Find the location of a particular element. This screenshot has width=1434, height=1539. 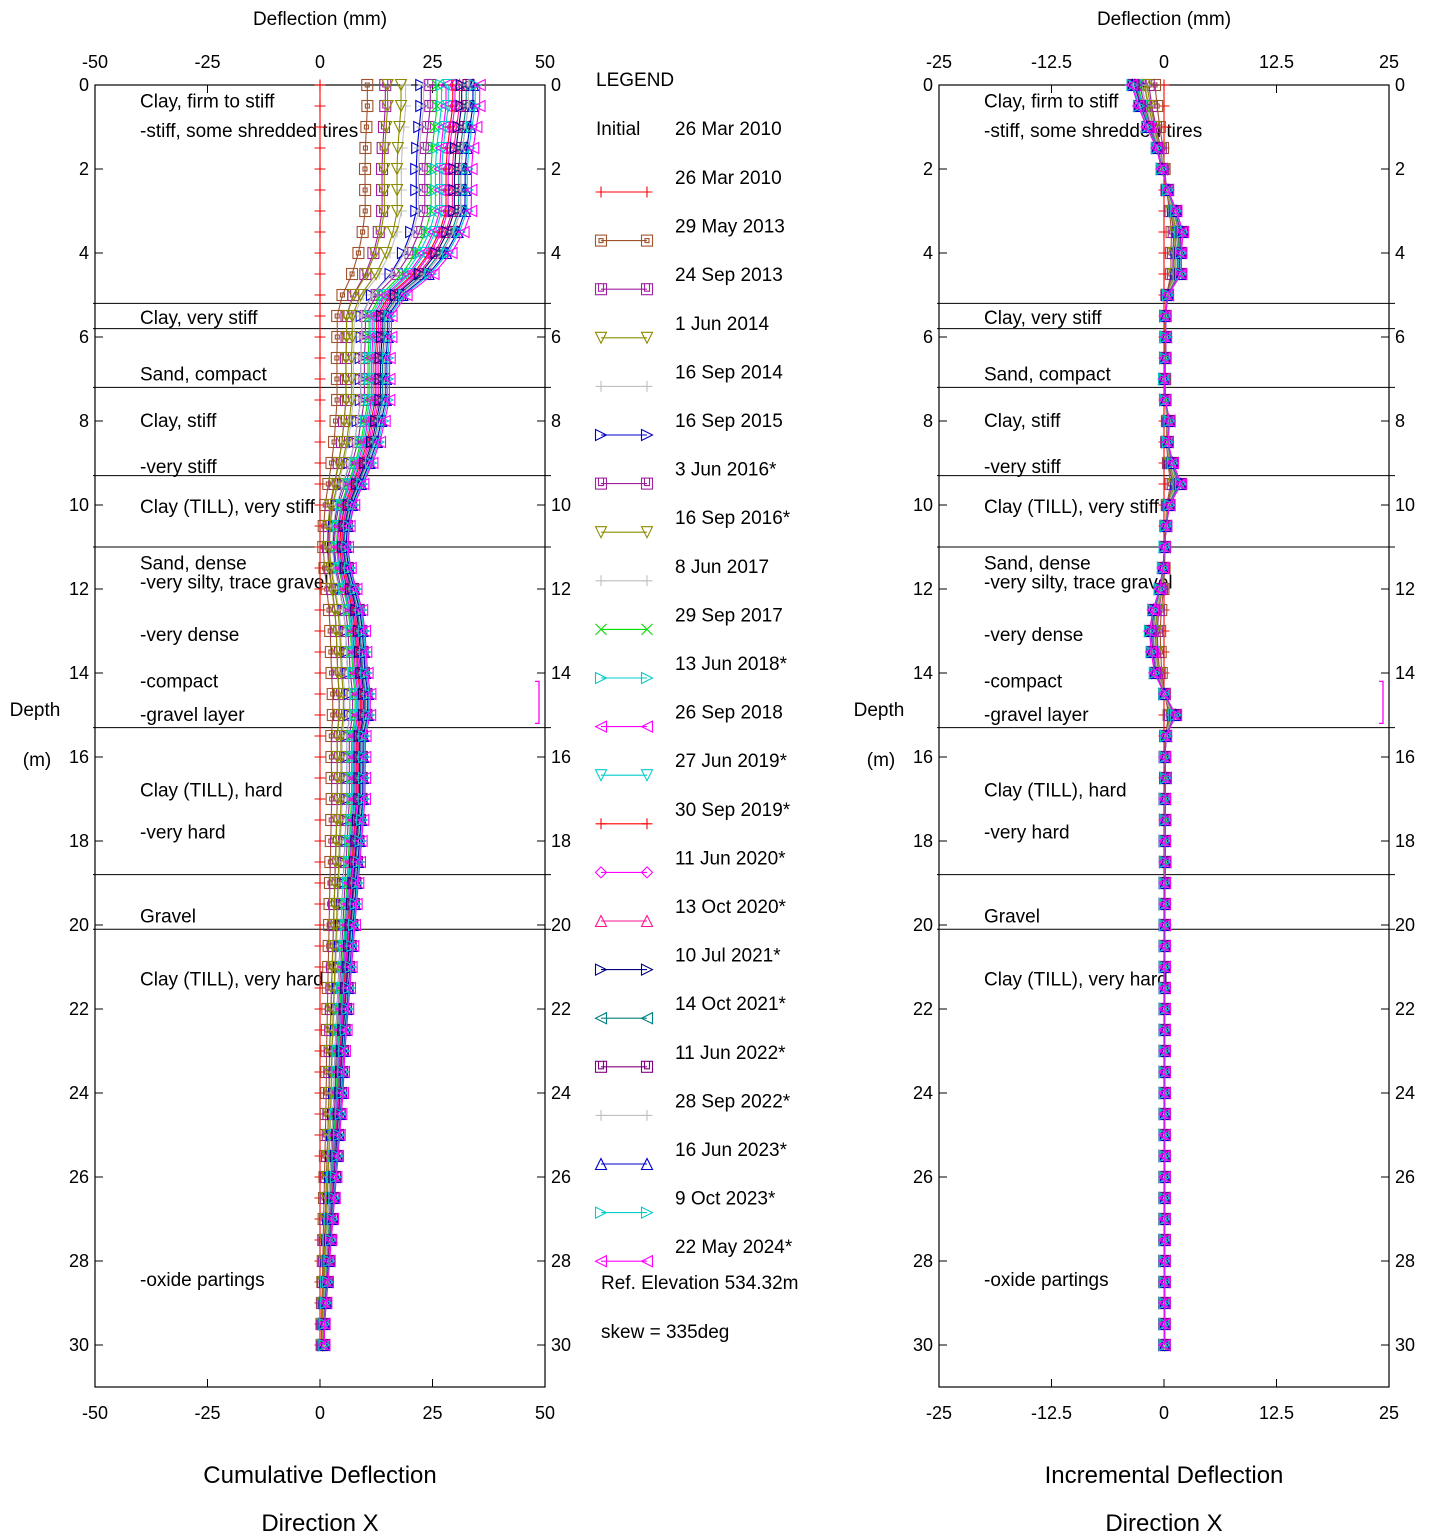

depth-tick-label-left: 14 is located at coordinates (79, 673).